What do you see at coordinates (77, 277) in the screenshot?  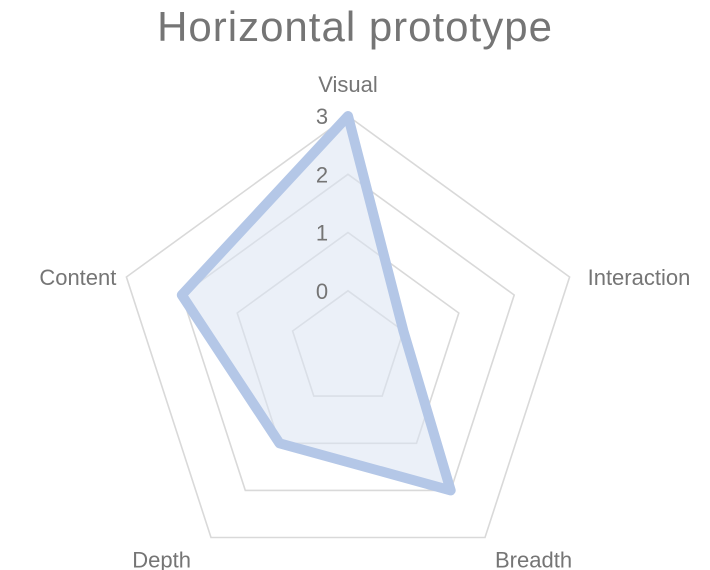 I see `axis-label-content: Content` at bounding box center [77, 277].